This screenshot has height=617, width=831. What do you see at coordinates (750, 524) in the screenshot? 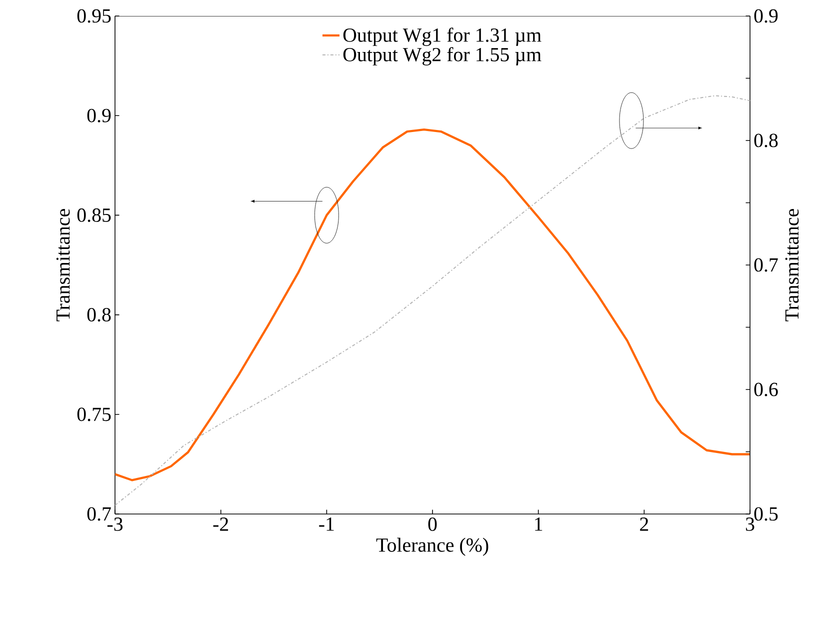
I see `x-tick-label: 3` at bounding box center [750, 524].